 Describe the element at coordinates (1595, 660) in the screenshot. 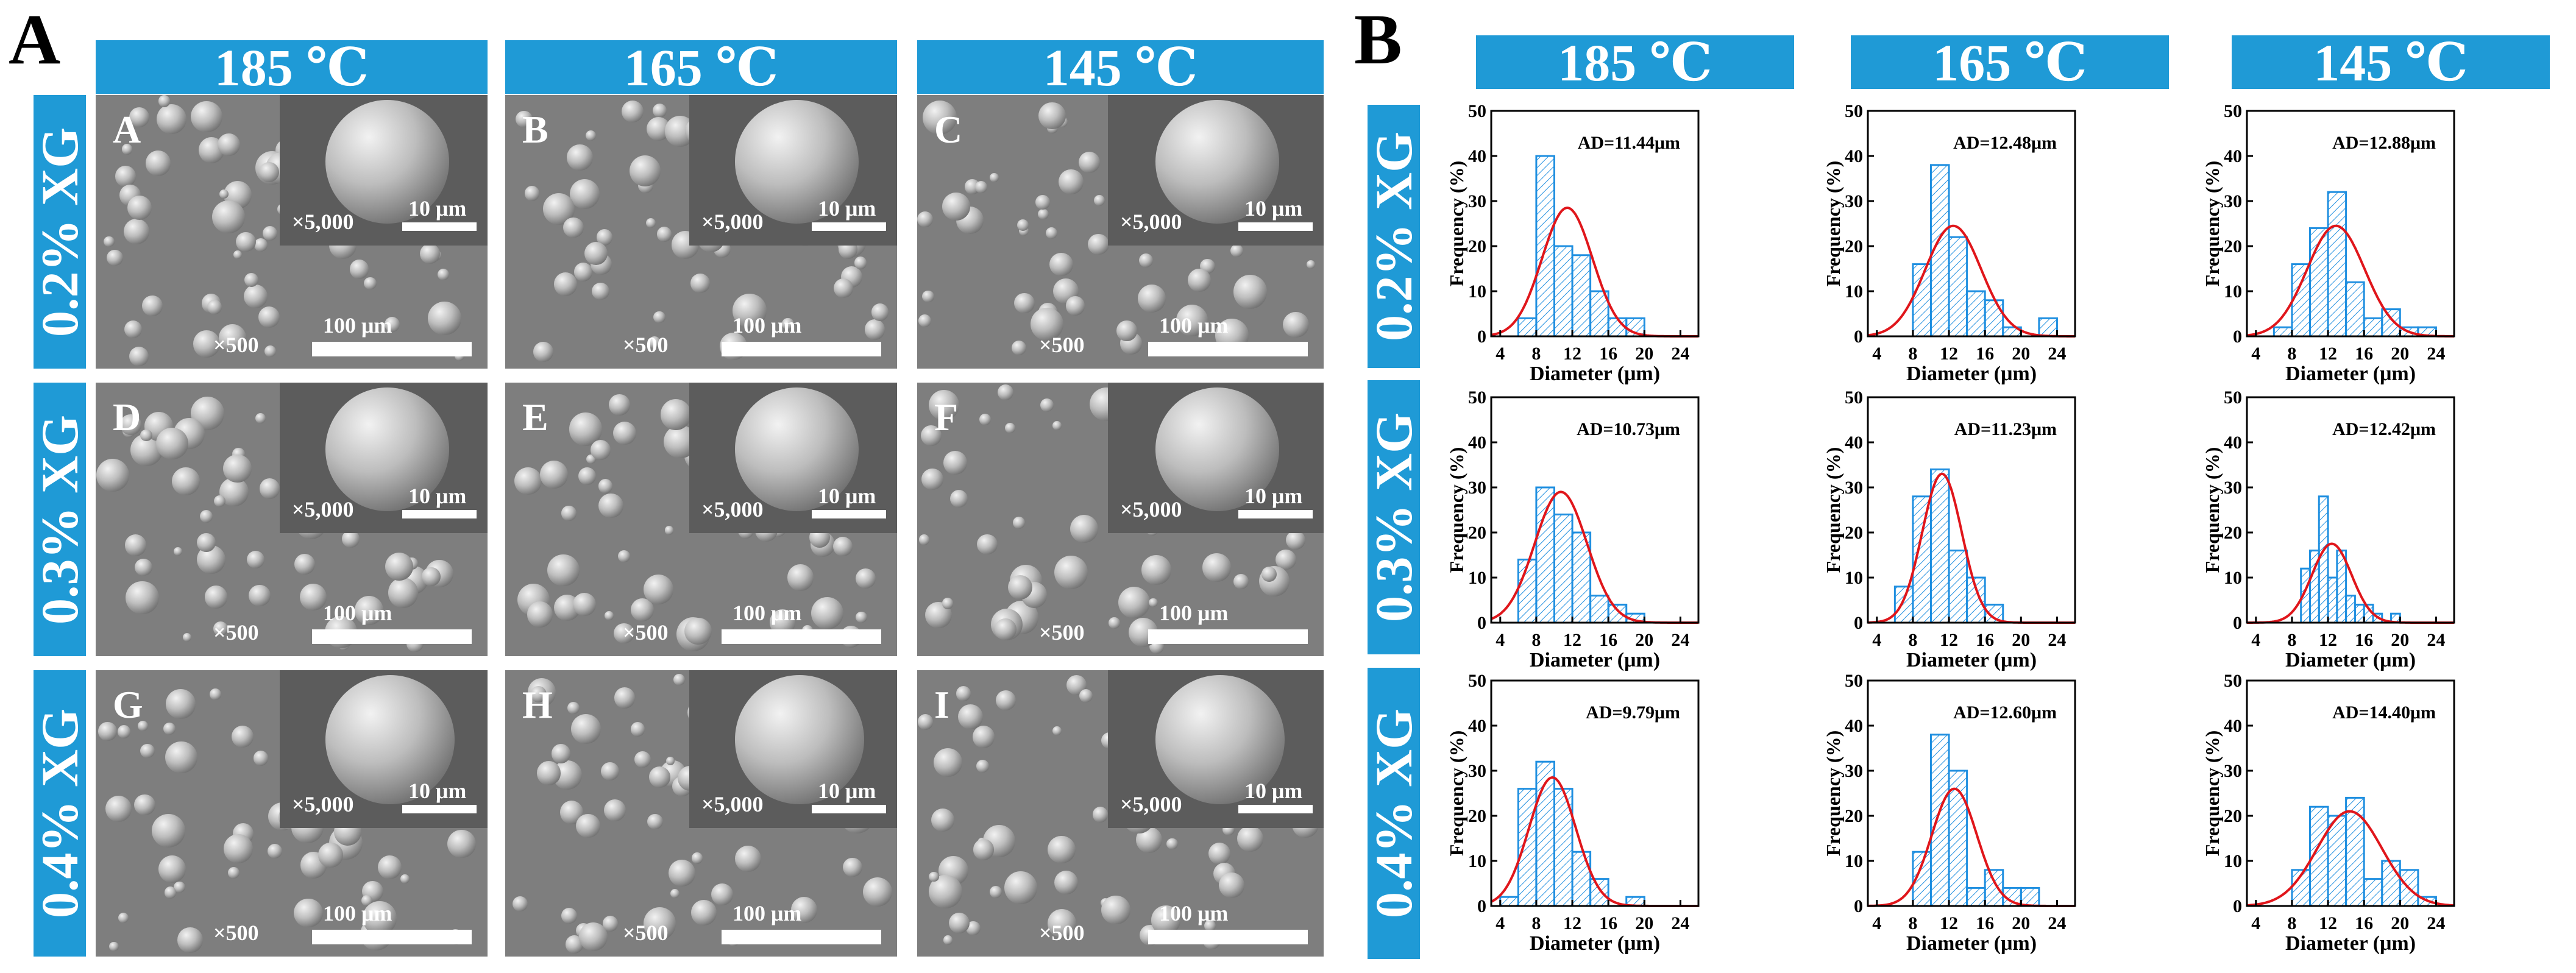

I see `x-axis-title: Diameter (μm)` at that location.